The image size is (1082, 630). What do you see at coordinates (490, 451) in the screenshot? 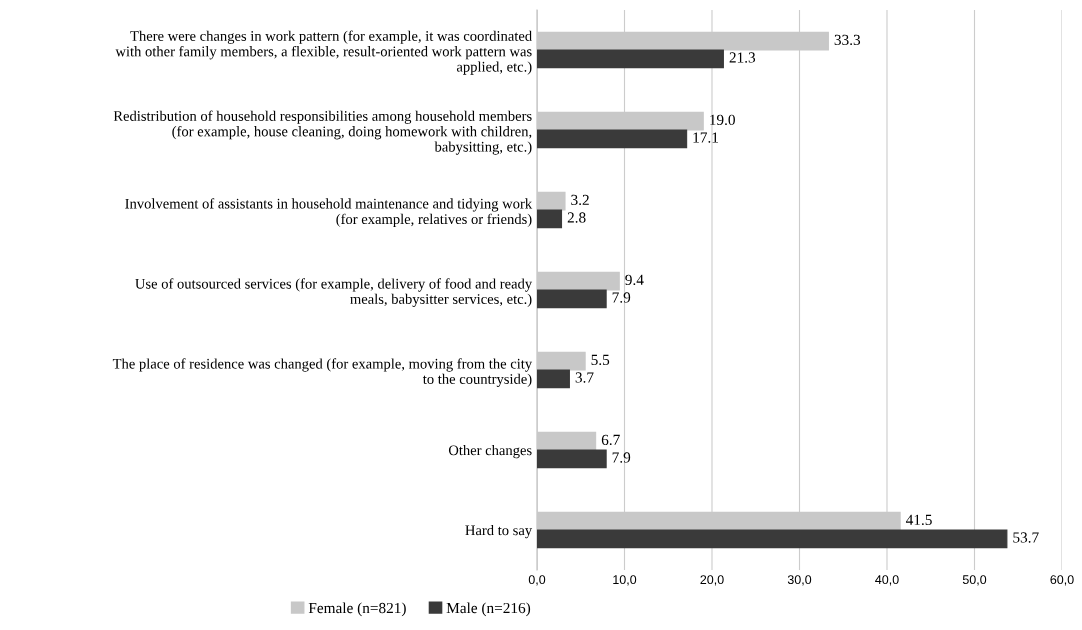
I see `y-tick-label: Other changes` at bounding box center [490, 451].